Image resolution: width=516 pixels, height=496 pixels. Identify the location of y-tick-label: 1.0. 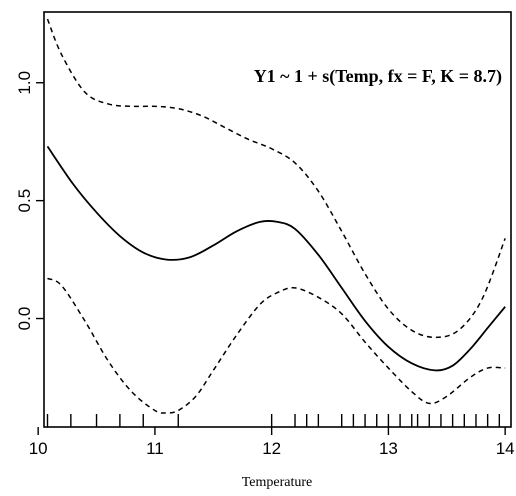
(24, 83).